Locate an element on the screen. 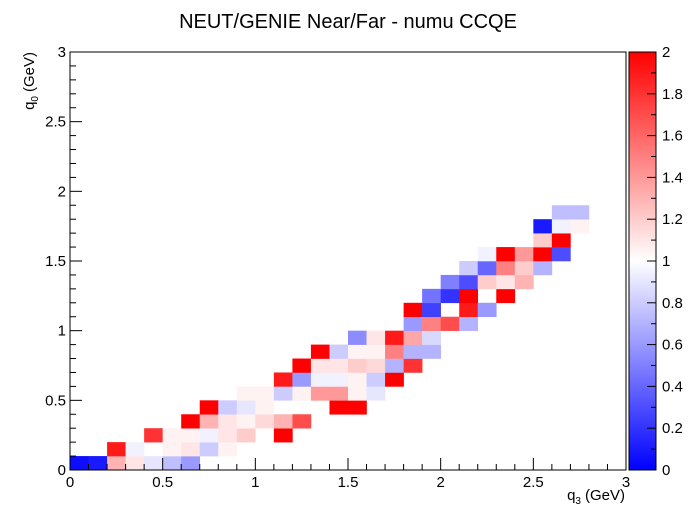  y-tick-label: 0 is located at coordinates (62, 470).